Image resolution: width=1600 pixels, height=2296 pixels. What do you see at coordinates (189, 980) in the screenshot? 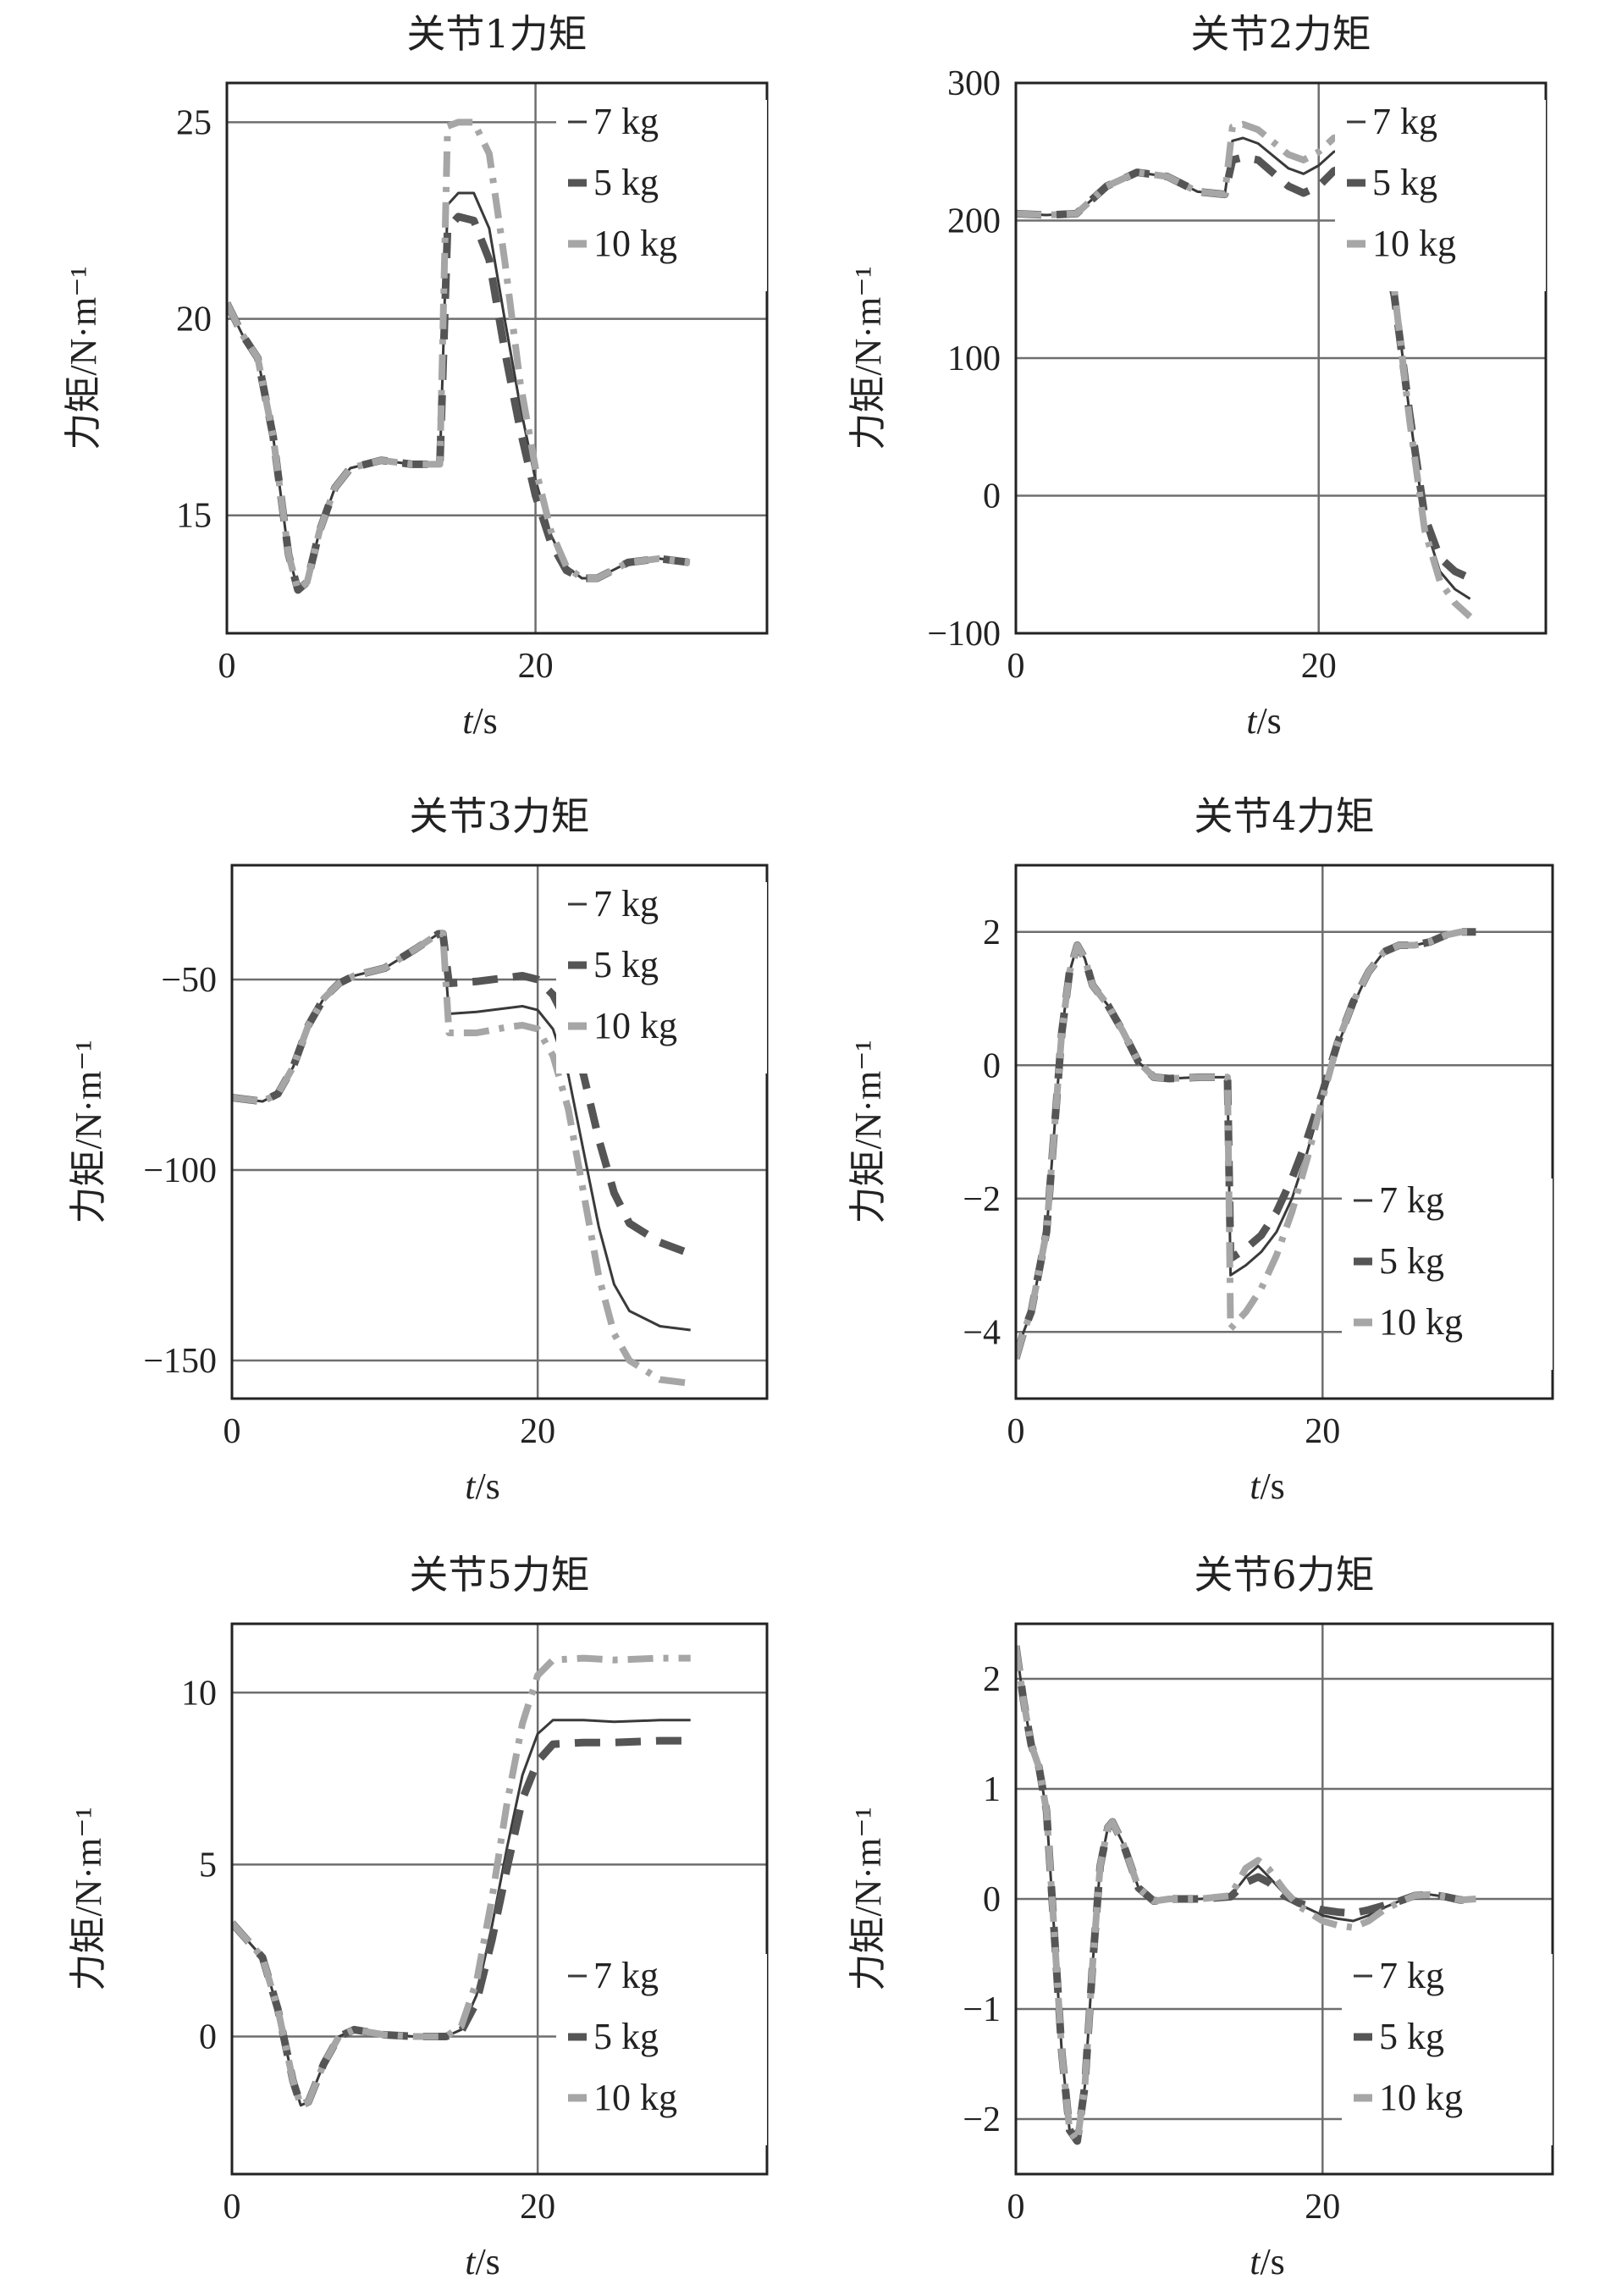
I see `y-tick-label: −50` at bounding box center [189, 980].